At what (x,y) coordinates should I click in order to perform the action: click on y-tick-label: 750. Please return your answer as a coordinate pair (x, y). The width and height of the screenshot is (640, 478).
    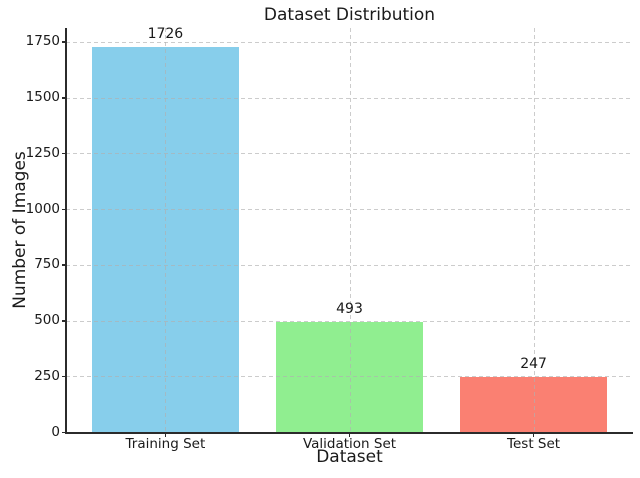
    Looking at the image, I should click on (47, 264).